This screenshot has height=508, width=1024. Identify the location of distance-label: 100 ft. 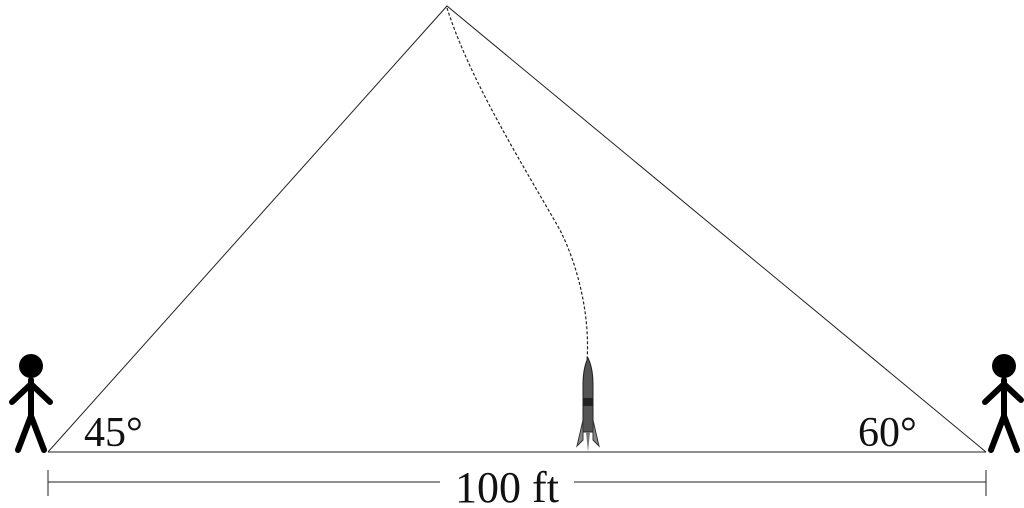
(507, 485).